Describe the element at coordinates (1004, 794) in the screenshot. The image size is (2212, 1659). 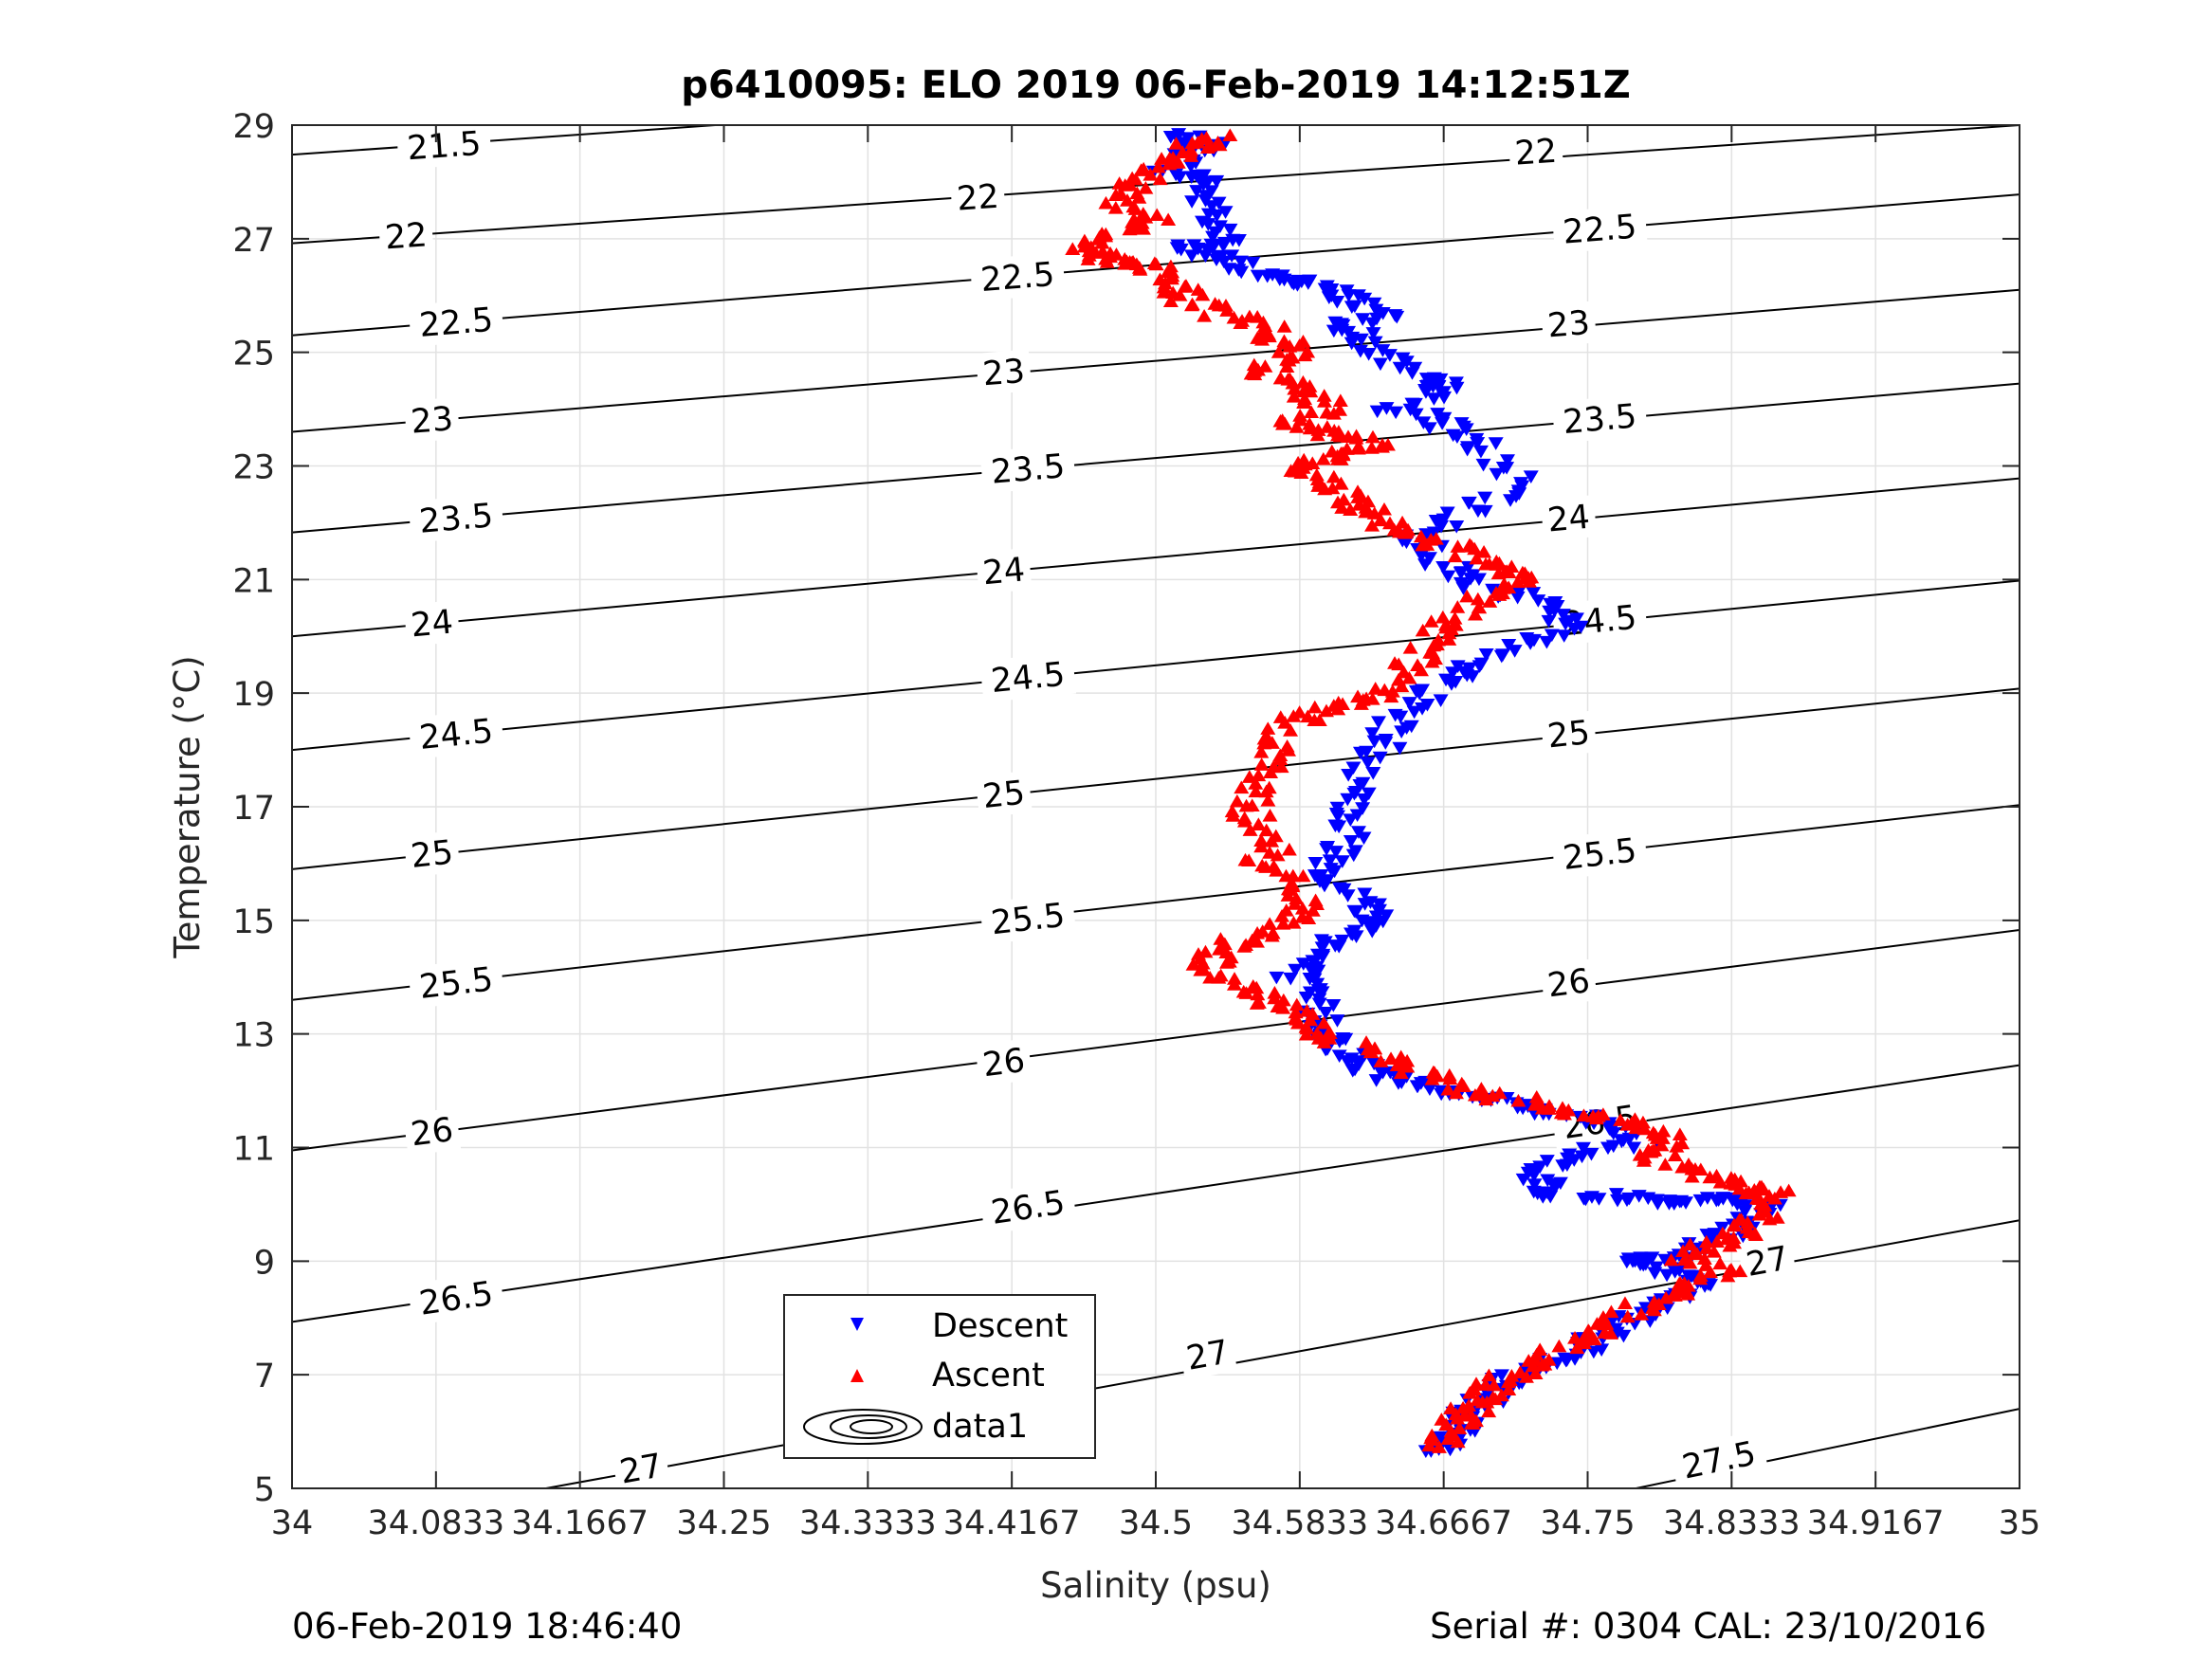
I see `contour-label: 25` at that location.